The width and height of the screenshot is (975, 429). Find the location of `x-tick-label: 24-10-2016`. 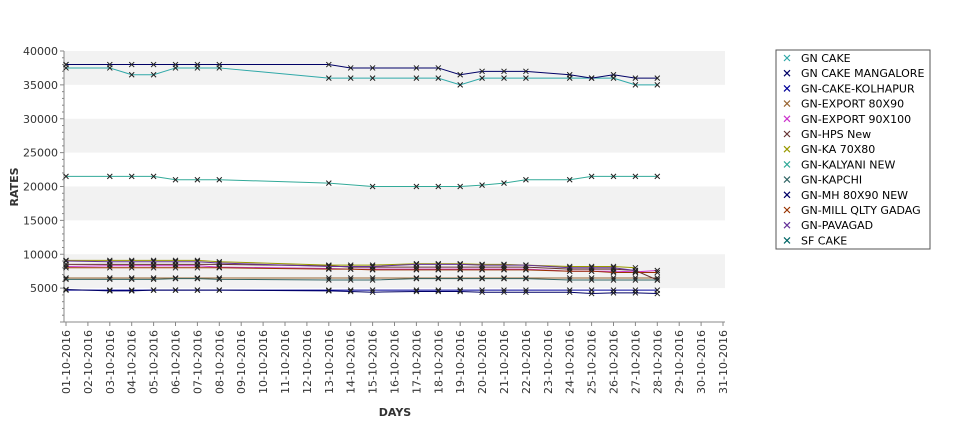

x-tick-label: 24-10-2016 is located at coordinates (570, 362).